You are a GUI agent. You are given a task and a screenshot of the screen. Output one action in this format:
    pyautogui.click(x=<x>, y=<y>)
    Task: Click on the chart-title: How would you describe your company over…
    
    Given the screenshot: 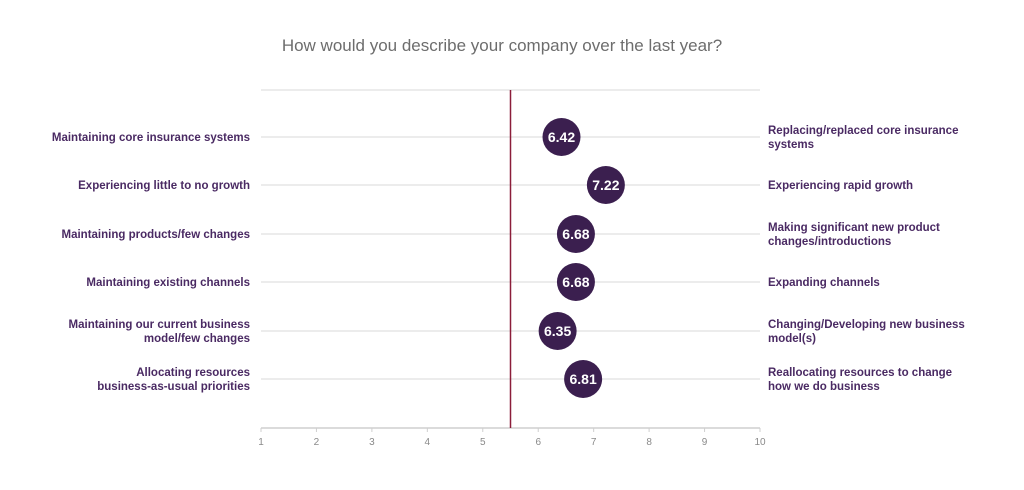 What is the action you would take?
    pyautogui.click(x=502, y=45)
    